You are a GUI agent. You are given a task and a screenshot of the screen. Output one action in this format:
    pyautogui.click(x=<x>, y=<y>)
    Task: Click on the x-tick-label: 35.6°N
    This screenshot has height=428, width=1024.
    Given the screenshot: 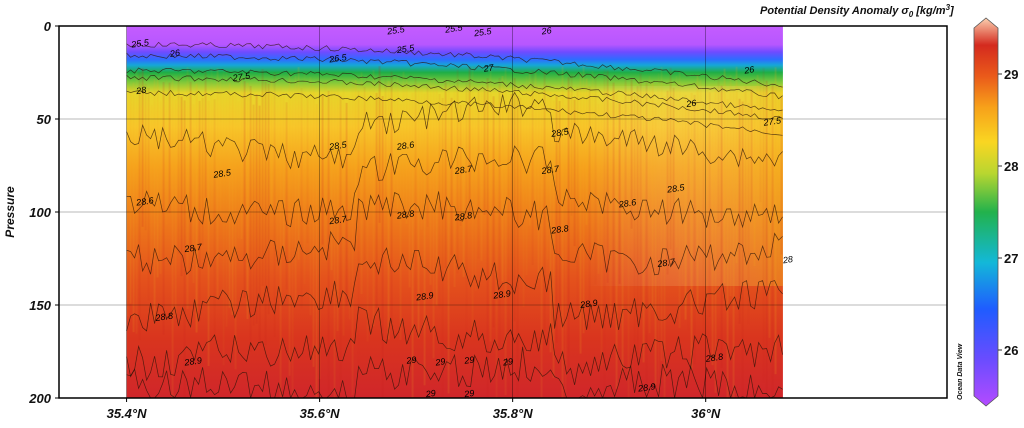 What is the action you would take?
    pyautogui.click(x=320, y=413)
    